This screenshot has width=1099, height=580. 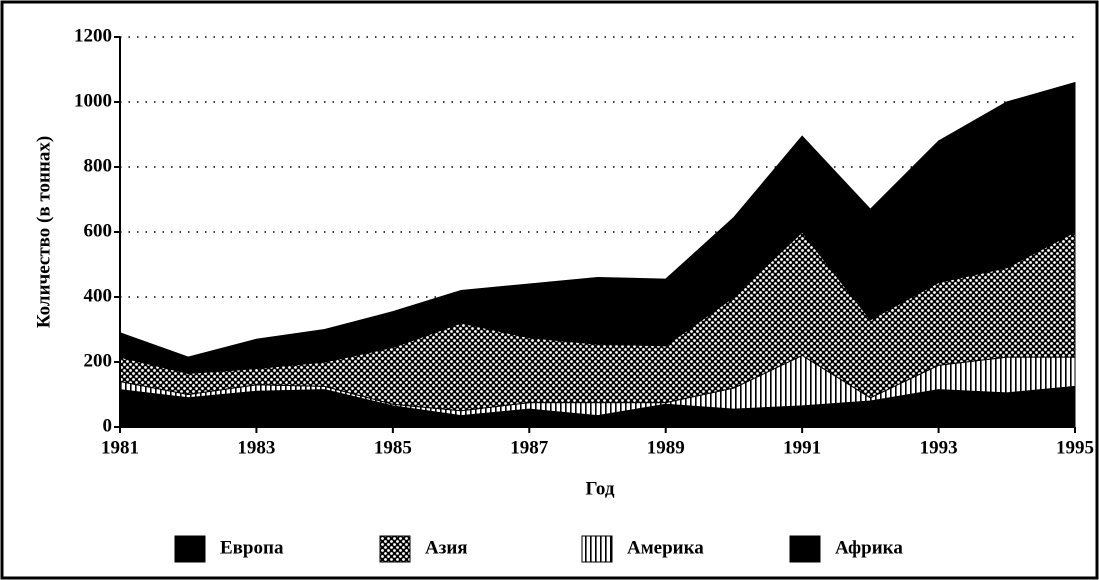 I want to click on y-tick-label: 0, so click(x=108, y=425).